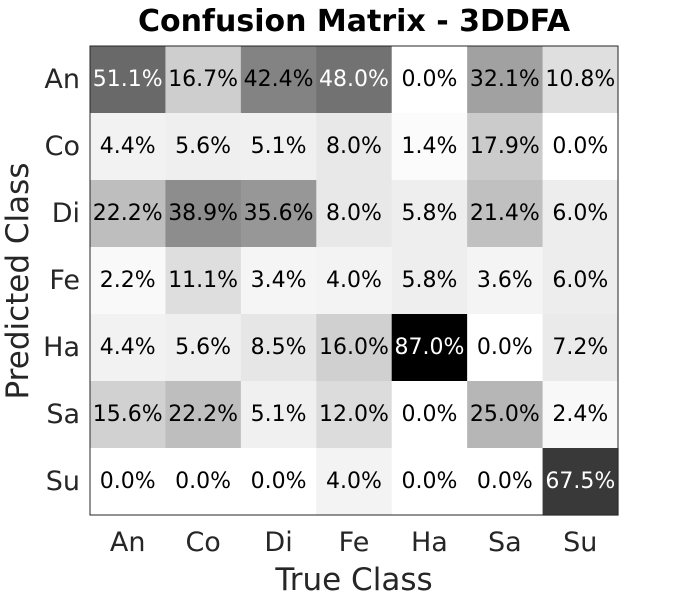 This screenshot has height=598, width=684. Describe the element at coordinates (61, 347) in the screenshot. I see `y-tick-label: Ha` at that location.